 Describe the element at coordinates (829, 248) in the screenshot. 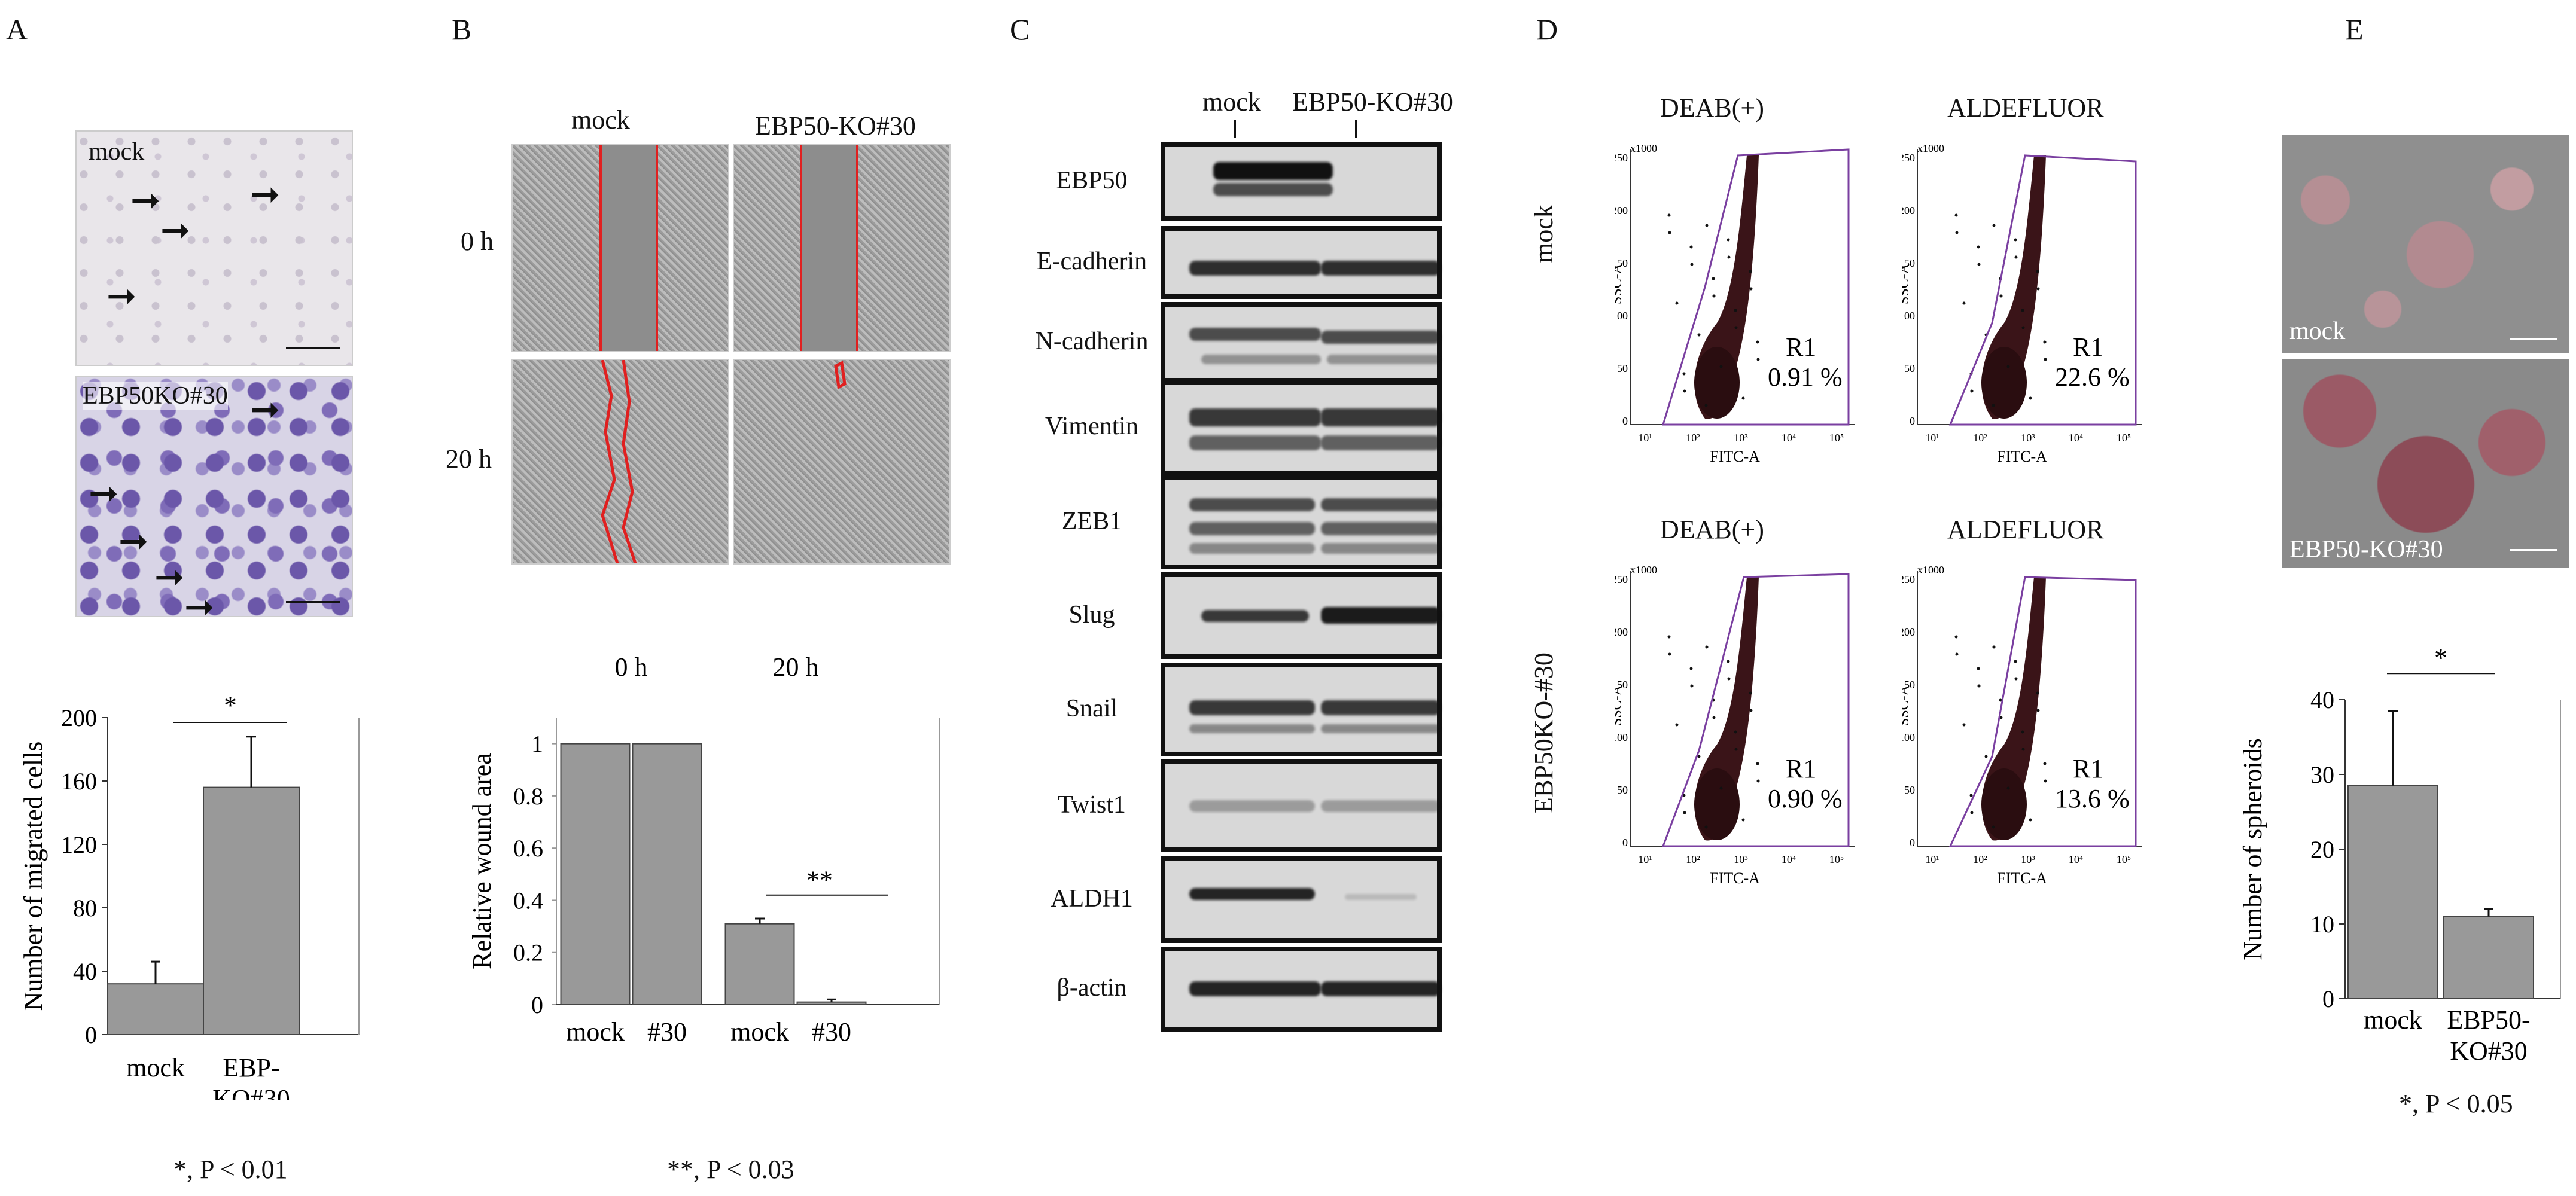

I see `wound-gap` at that location.